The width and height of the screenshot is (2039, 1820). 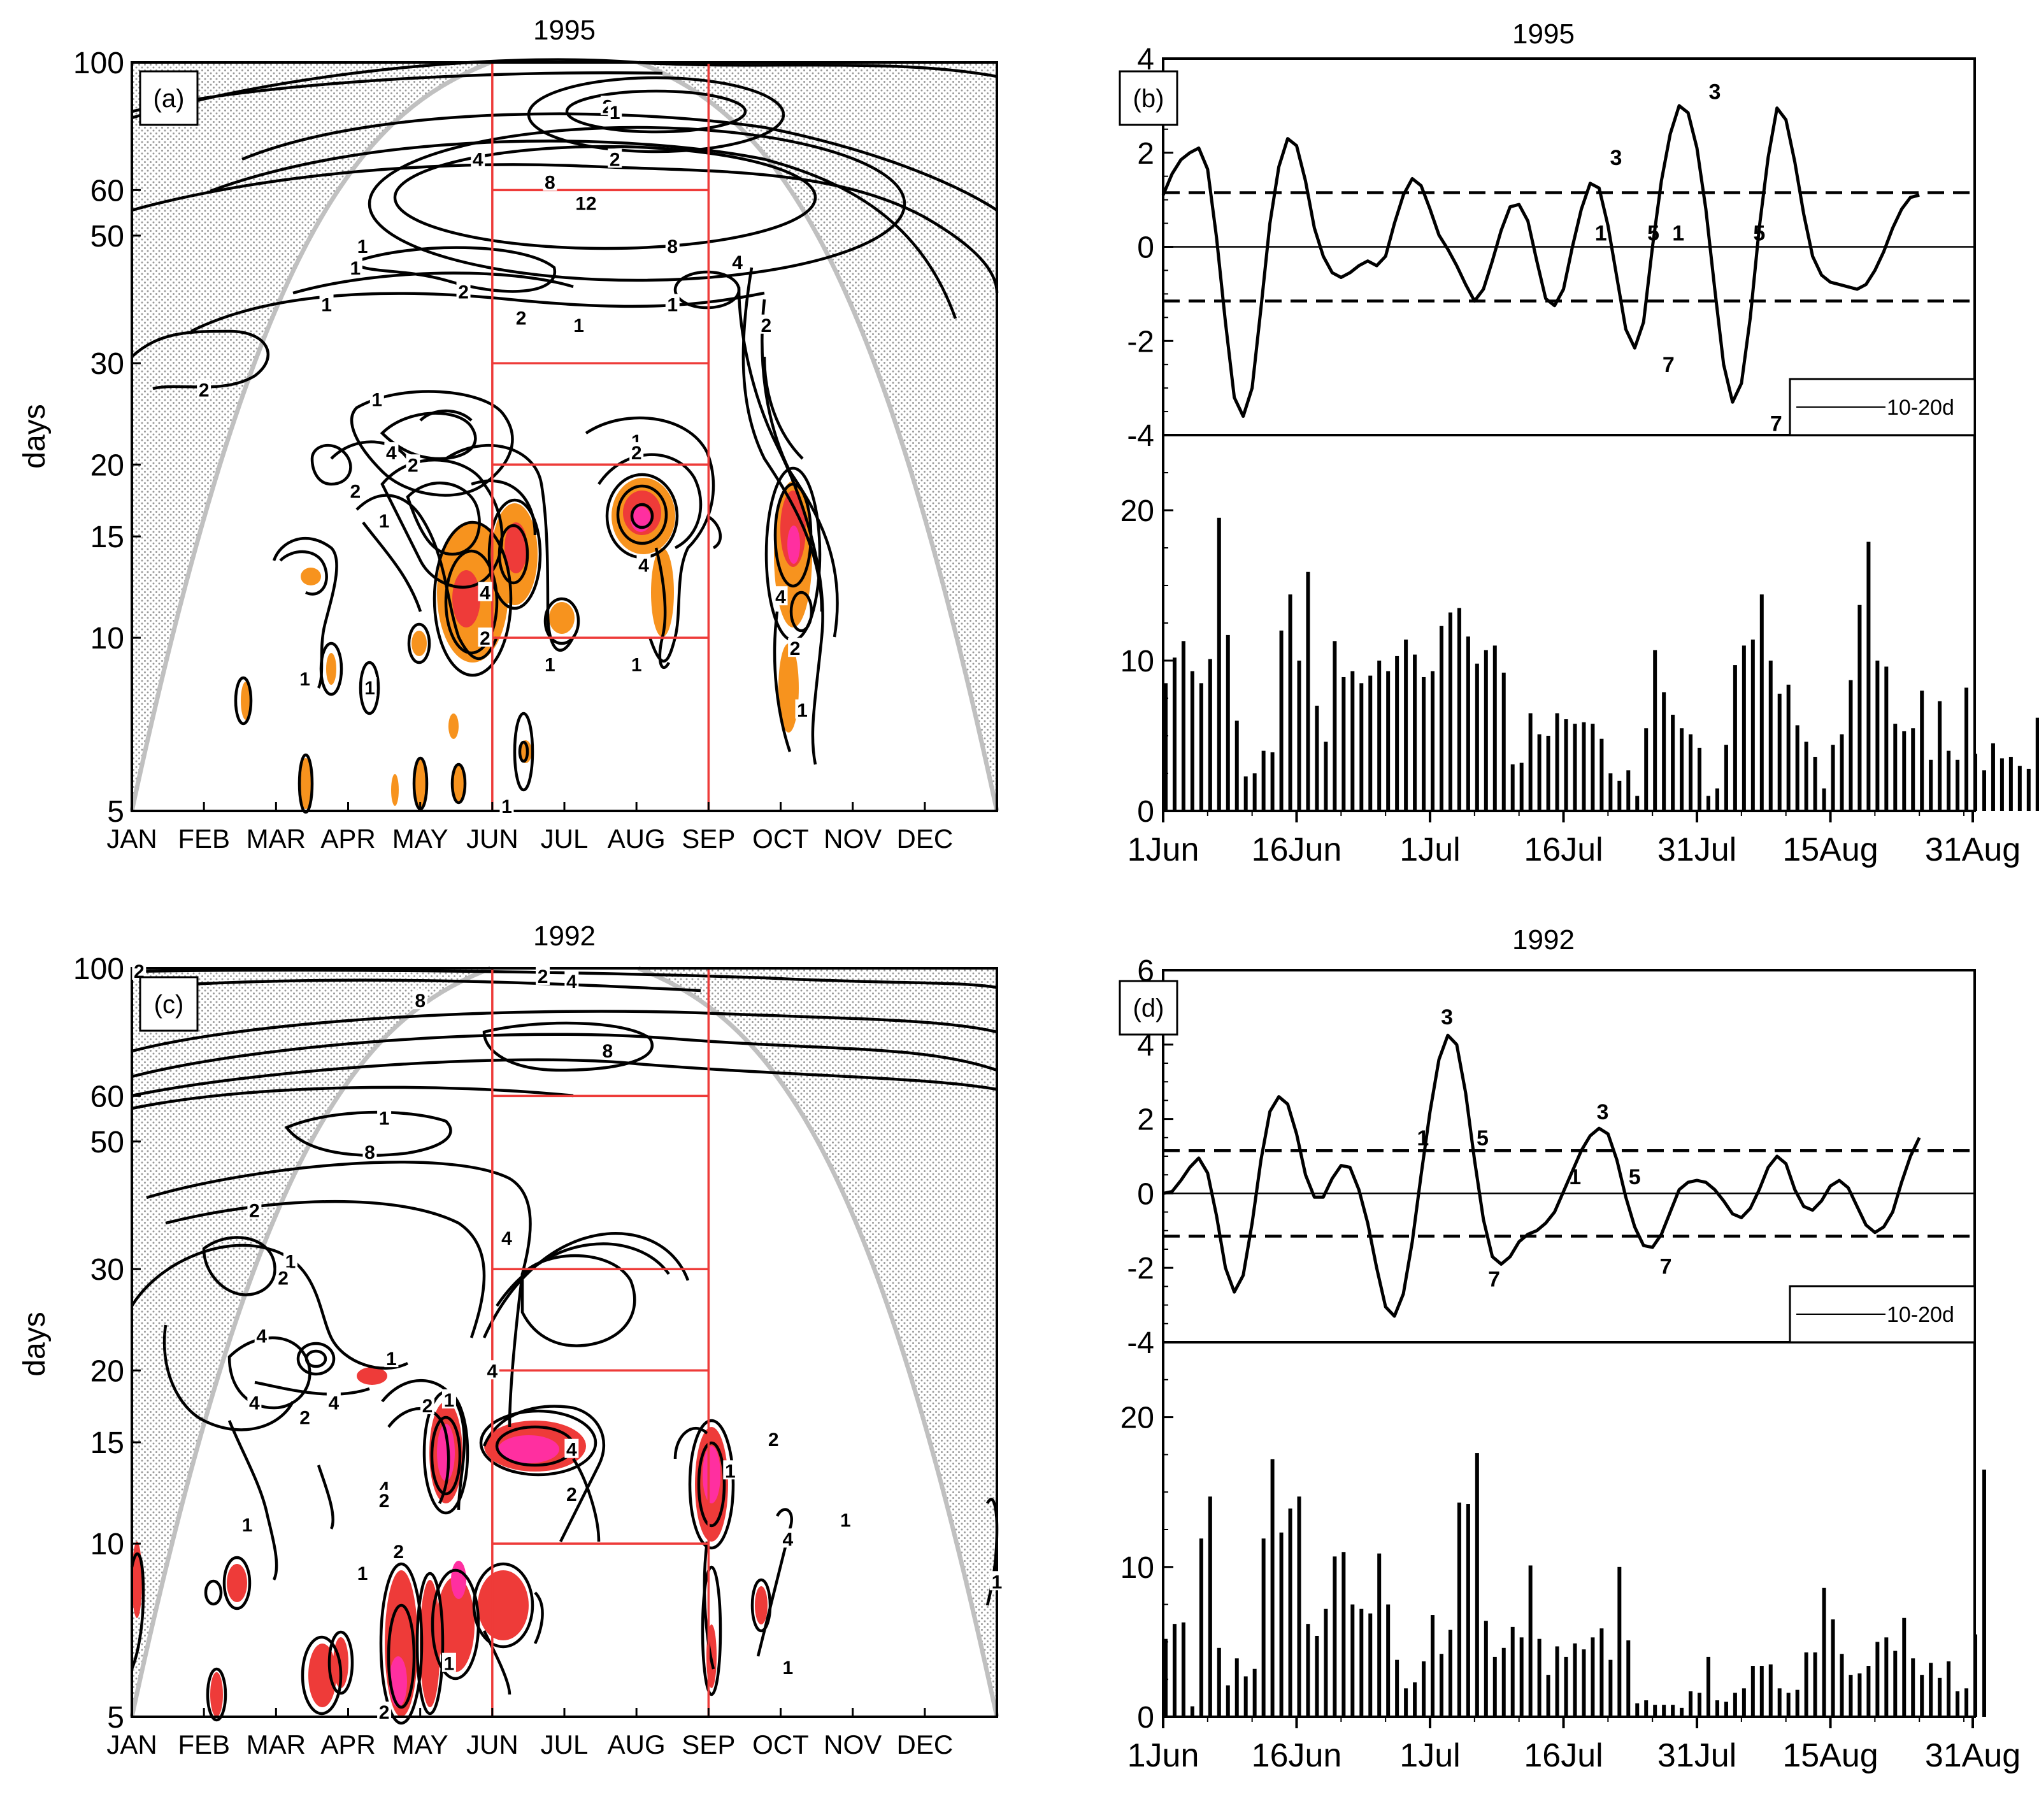 What do you see at coordinates (1149, 1008) in the screenshot?
I see `panel-label: (d)` at bounding box center [1149, 1008].